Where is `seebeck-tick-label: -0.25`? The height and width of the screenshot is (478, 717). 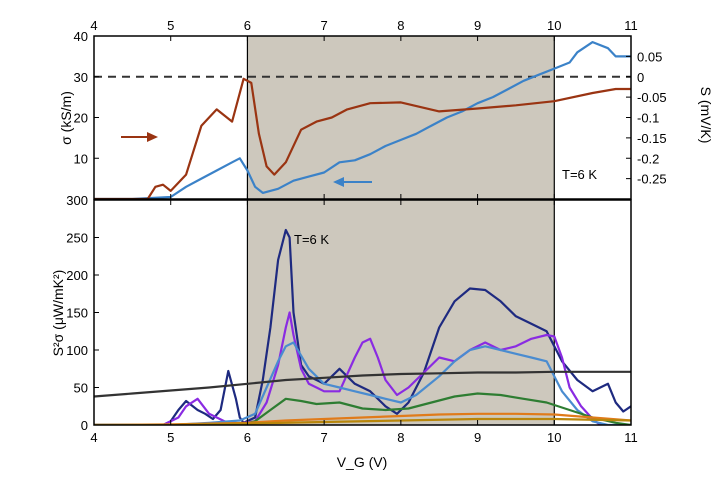
seebeck-tick-label: -0.25 is located at coordinates (652, 179).